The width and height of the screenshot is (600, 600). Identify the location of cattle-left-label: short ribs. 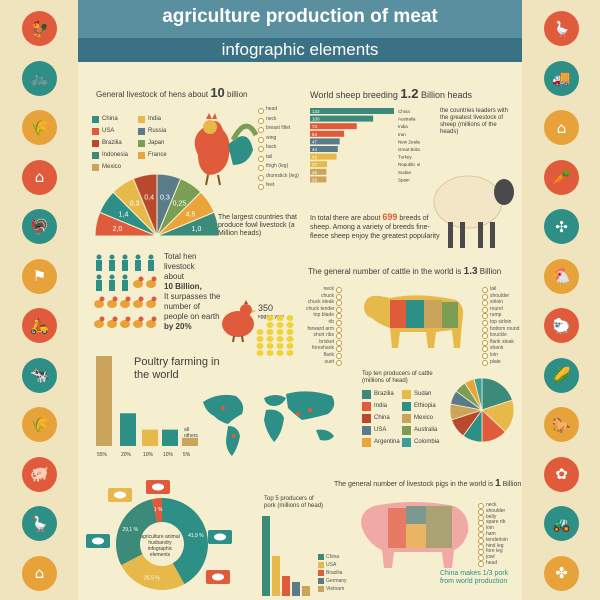
(323, 335).